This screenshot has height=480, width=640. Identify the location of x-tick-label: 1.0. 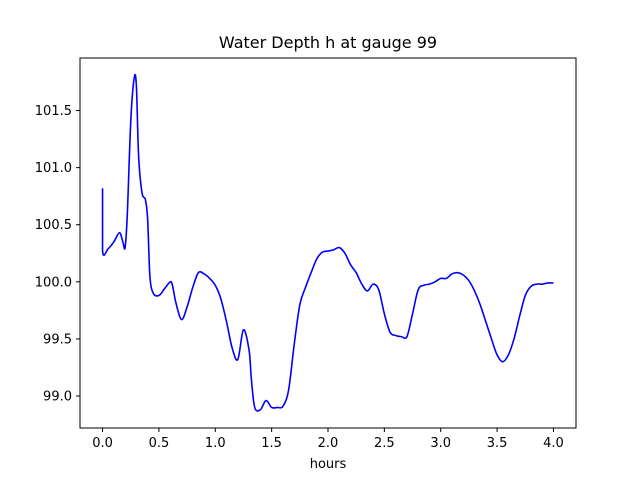
(215, 443).